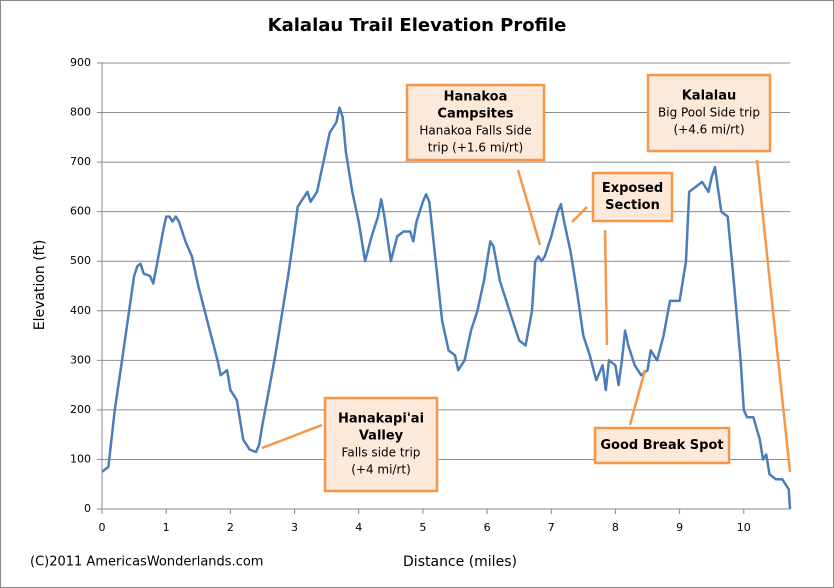 The width and height of the screenshot is (834, 588). I want to click on y-tick-label: 300, so click(80, 359).